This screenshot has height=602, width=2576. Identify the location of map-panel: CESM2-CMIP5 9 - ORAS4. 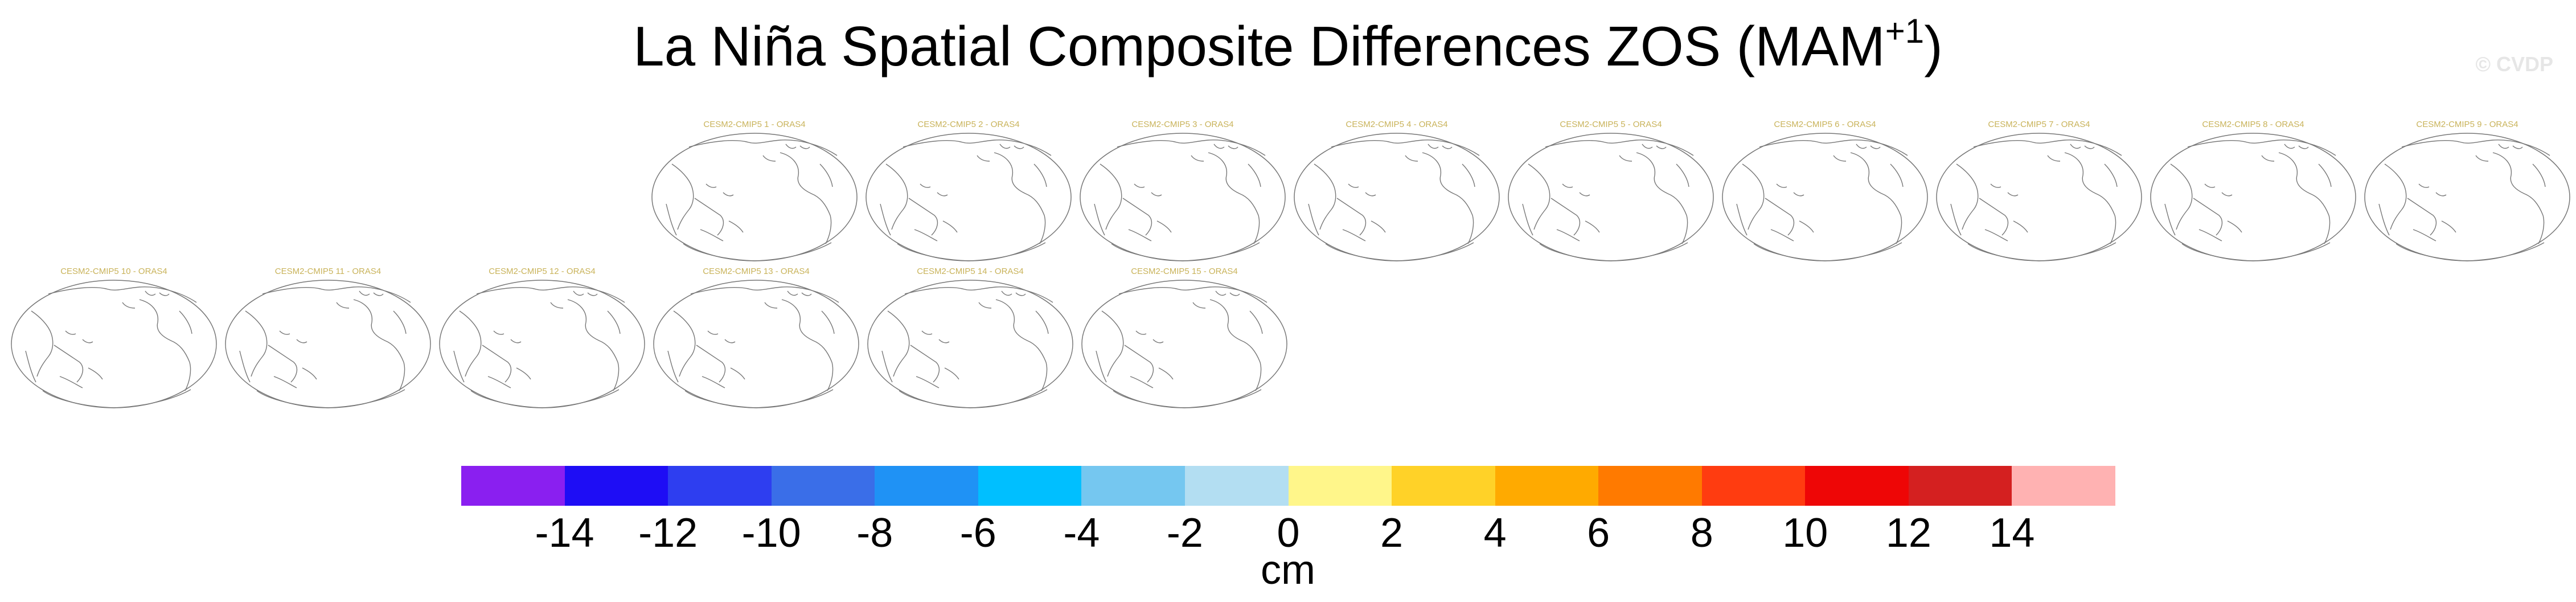
(2467, 192).